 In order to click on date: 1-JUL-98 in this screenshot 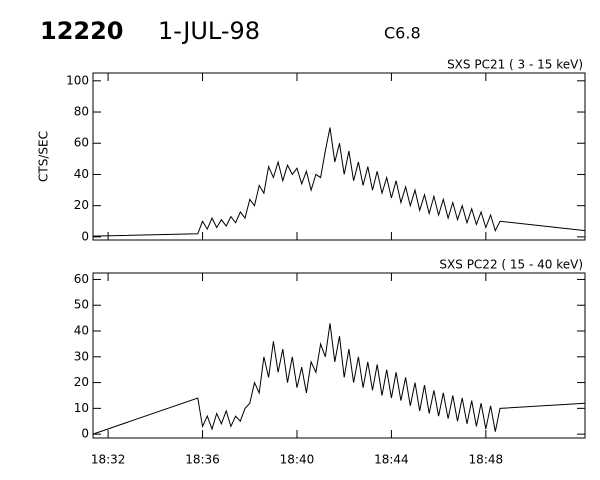, I will do `click(209, 31)`.